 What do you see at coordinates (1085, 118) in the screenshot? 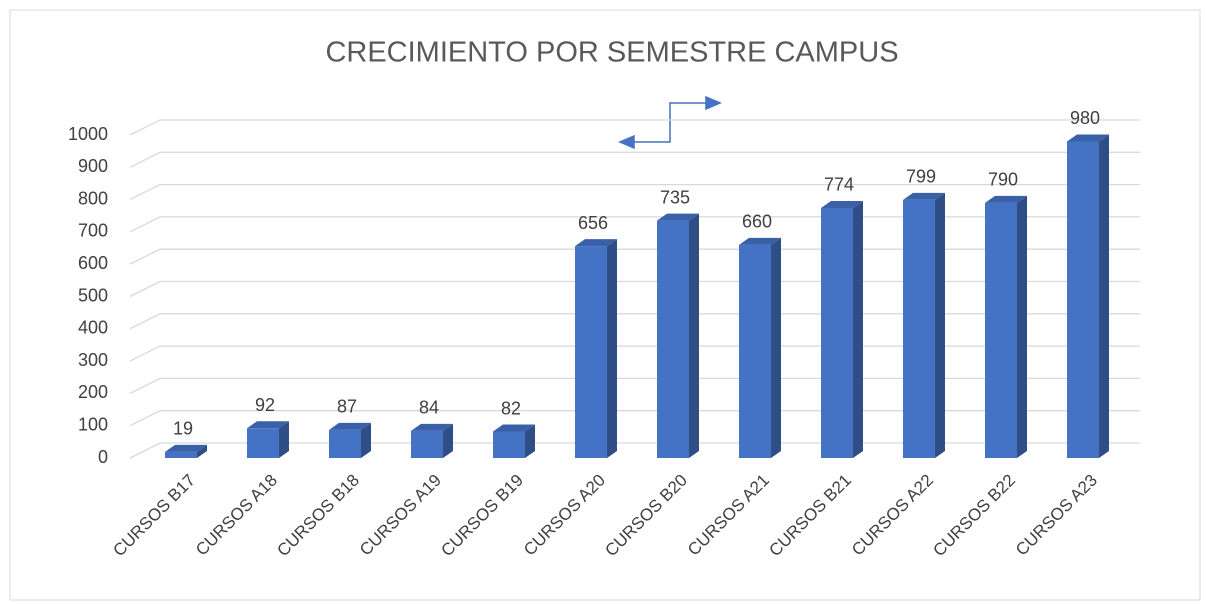
I see `value-label: 980` at bounding box center [1085, 118].